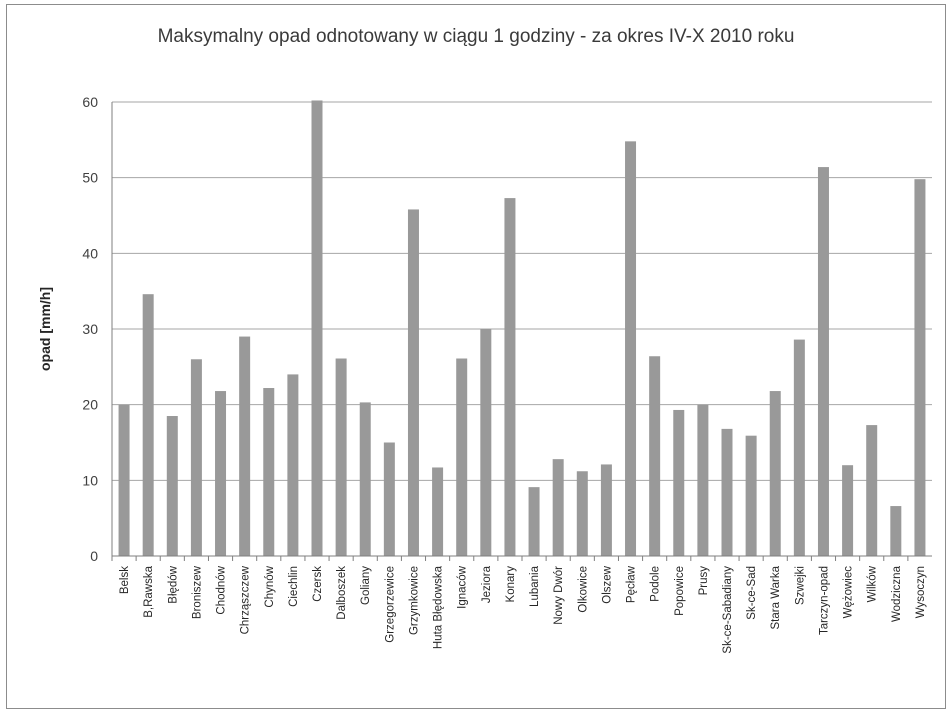 This screenshot has height=713, width=952. Describe the element at coordinates (824, 600) in the screenshot. I see `x-tick-label: Tarczyn-opad` at that location.